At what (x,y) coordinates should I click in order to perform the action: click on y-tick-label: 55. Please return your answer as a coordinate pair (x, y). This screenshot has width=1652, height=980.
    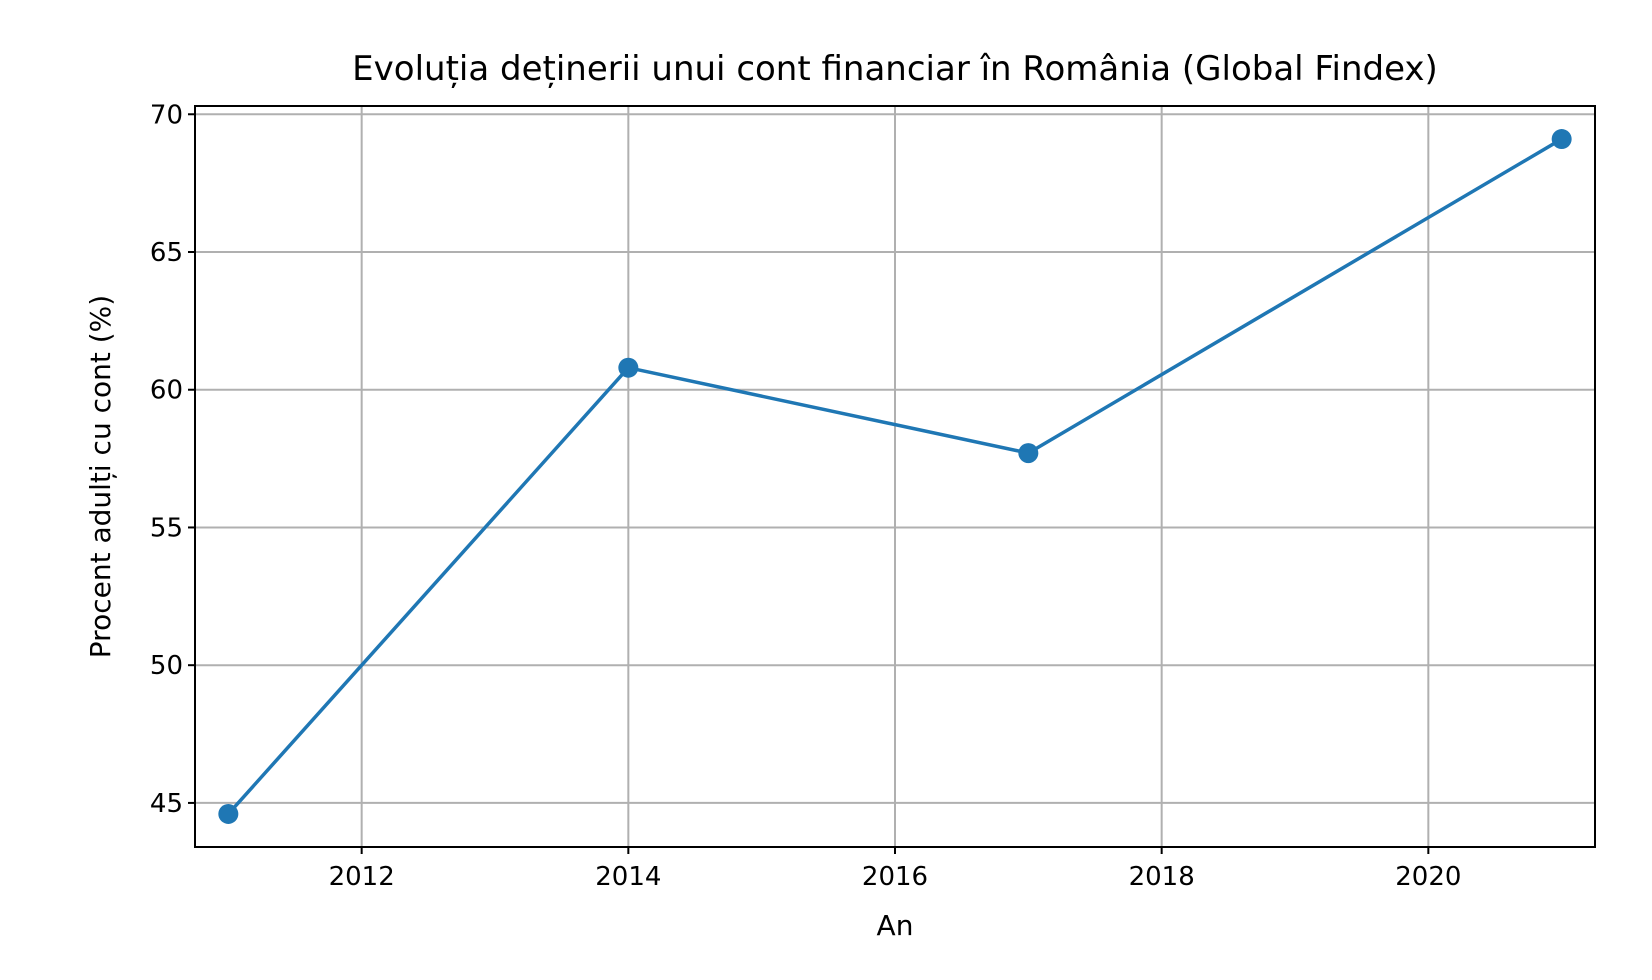
    Looking at the image, I should click on (166, 528).